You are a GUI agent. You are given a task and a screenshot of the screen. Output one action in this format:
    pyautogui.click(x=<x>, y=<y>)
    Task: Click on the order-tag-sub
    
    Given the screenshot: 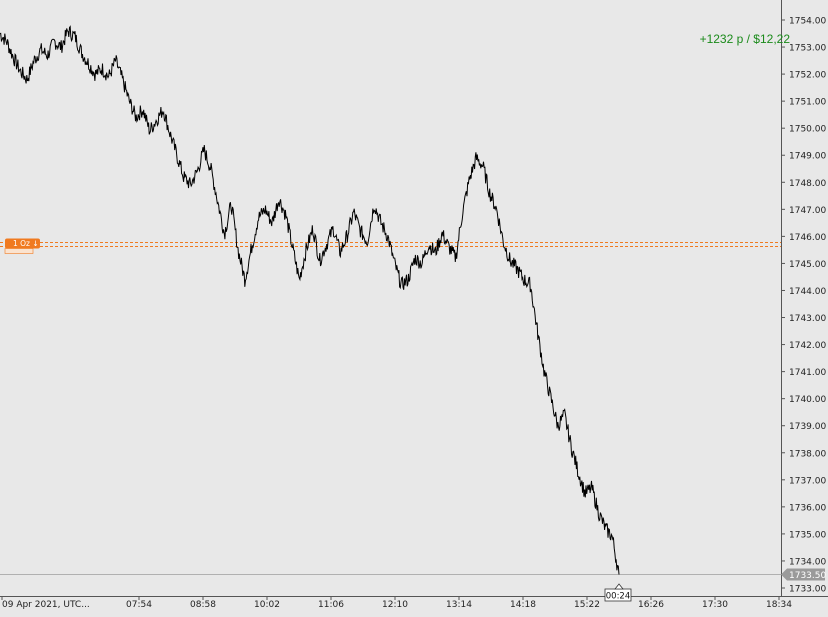 What is the action you would take?
    pyautogui.click(x=19, y=251)
    